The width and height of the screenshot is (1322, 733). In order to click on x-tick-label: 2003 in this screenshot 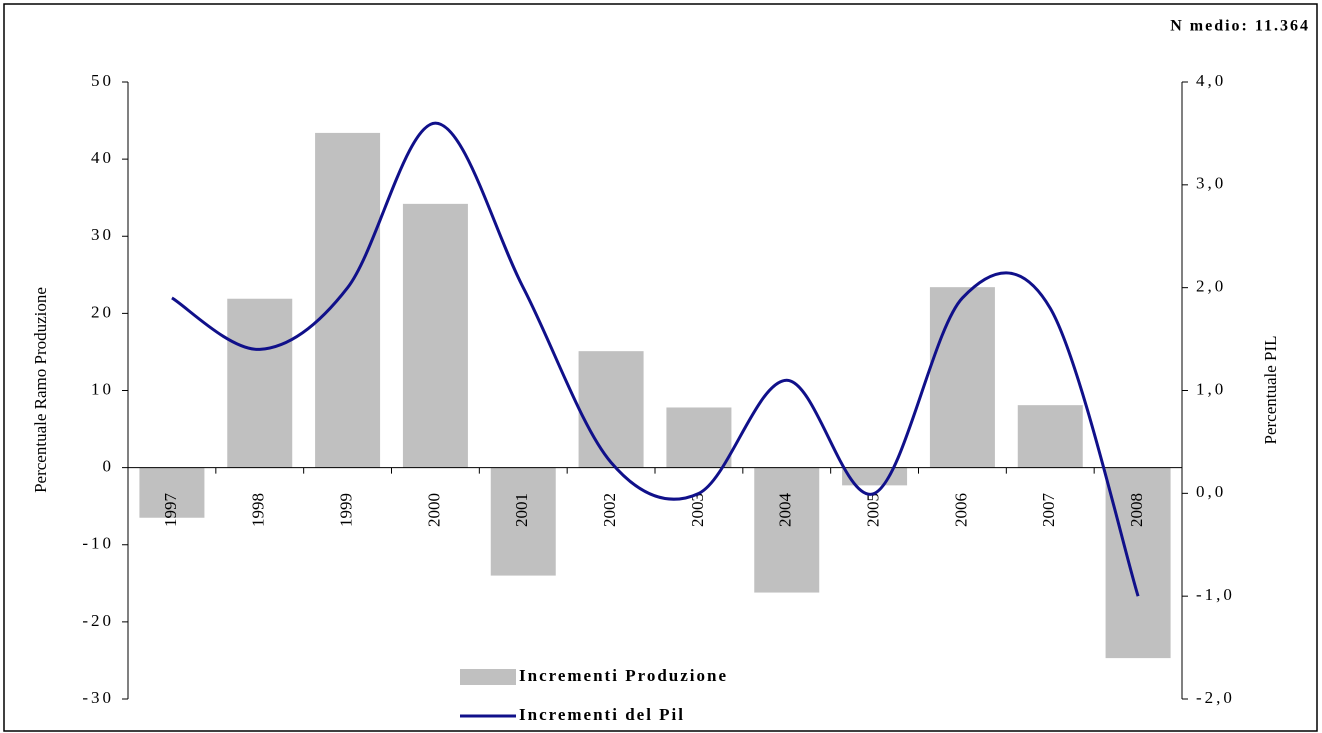, I will do `click(697, 510)`.